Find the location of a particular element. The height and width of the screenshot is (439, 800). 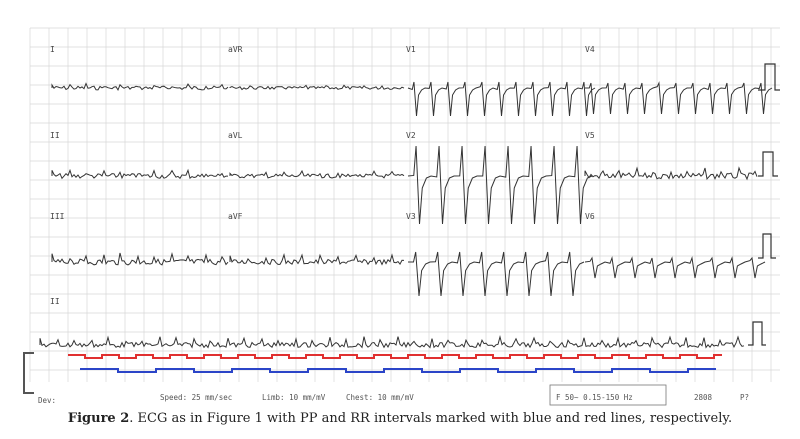

caption-label: Figure 2 is located at coordinates (98, 418).